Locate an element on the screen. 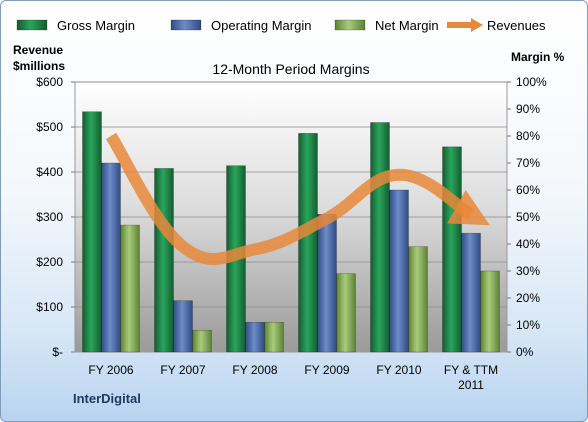  chart-title: 12-Month Period Margins is located at coordinates (290, 69).